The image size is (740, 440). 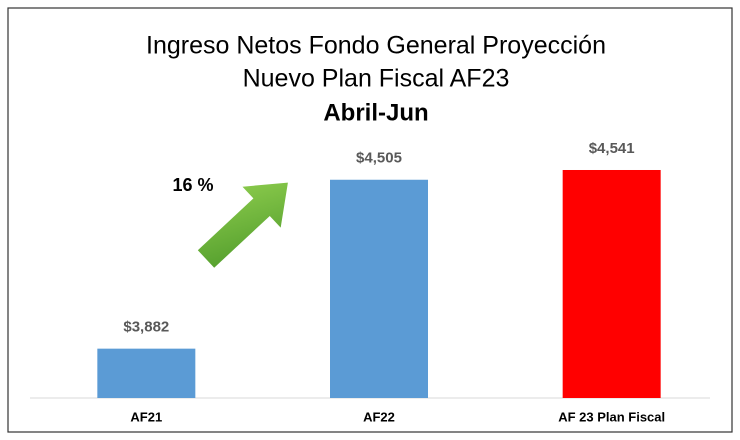 I want to click on value-label: $4,541, so click(x=612, y=148).